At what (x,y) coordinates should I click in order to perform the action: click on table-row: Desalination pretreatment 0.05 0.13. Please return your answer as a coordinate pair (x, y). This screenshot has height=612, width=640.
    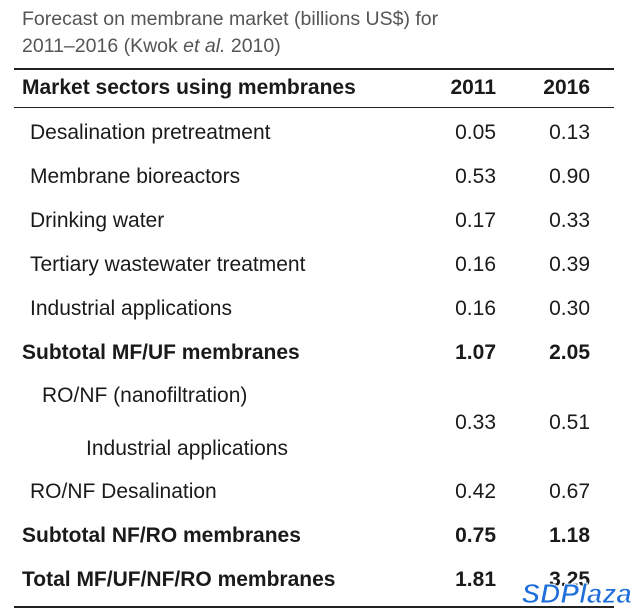
    Looking at the image, I should click on (320, 143).